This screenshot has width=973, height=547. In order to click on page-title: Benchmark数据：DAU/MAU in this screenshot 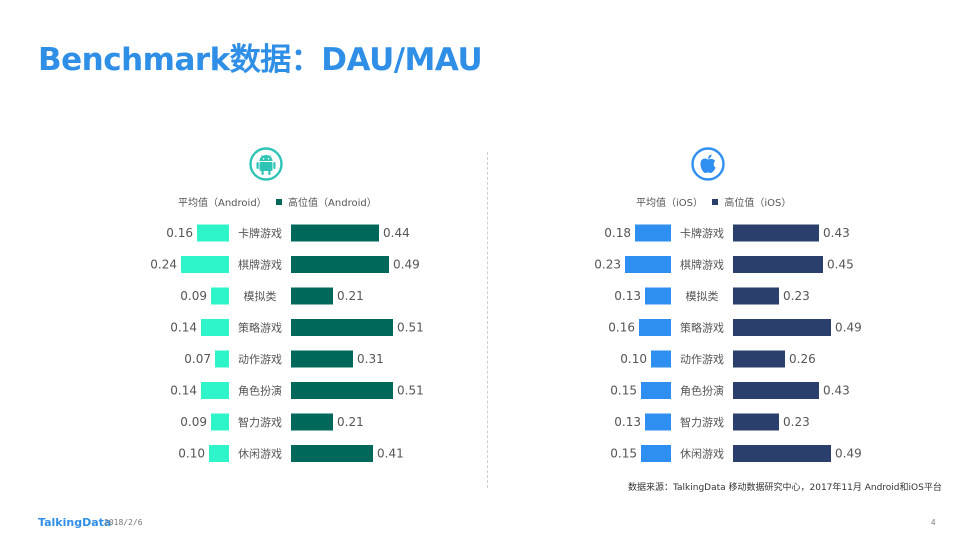, I will do `click(260, 60)`.